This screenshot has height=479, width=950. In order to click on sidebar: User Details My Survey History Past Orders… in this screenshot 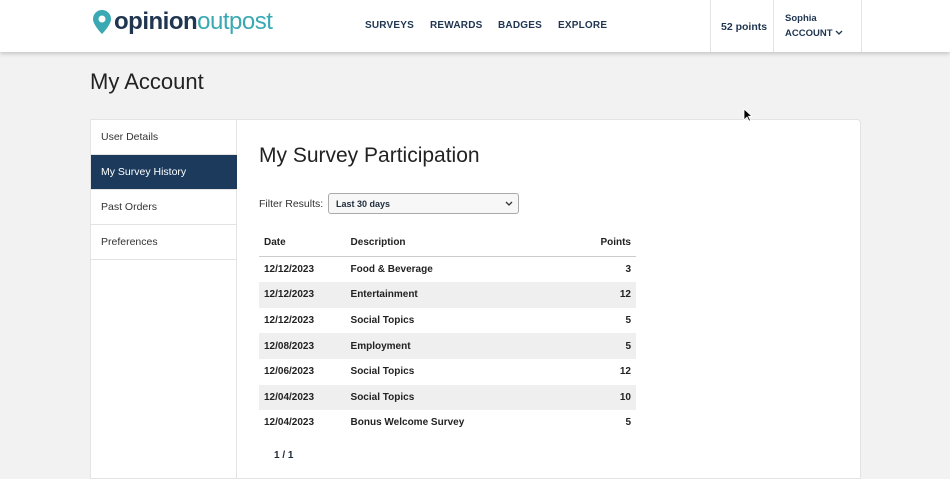, I will do `click(163, 299)`.